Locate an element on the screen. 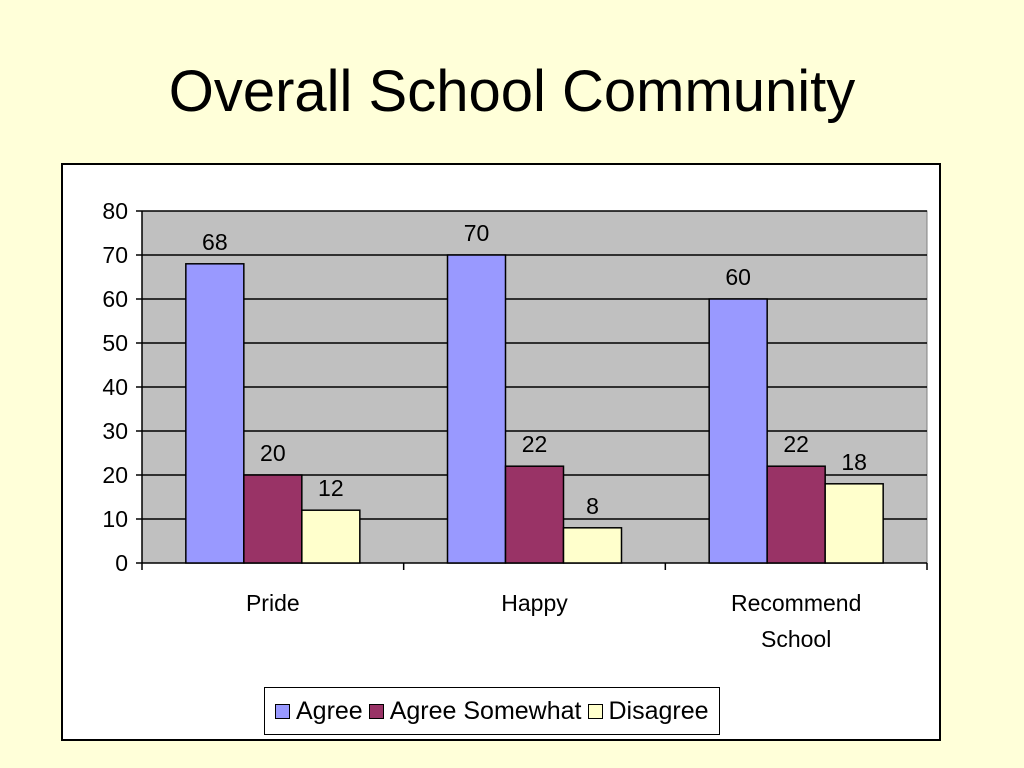 The image size is (1024, 768). data-label: 68 is located at coordinates (215, 242).